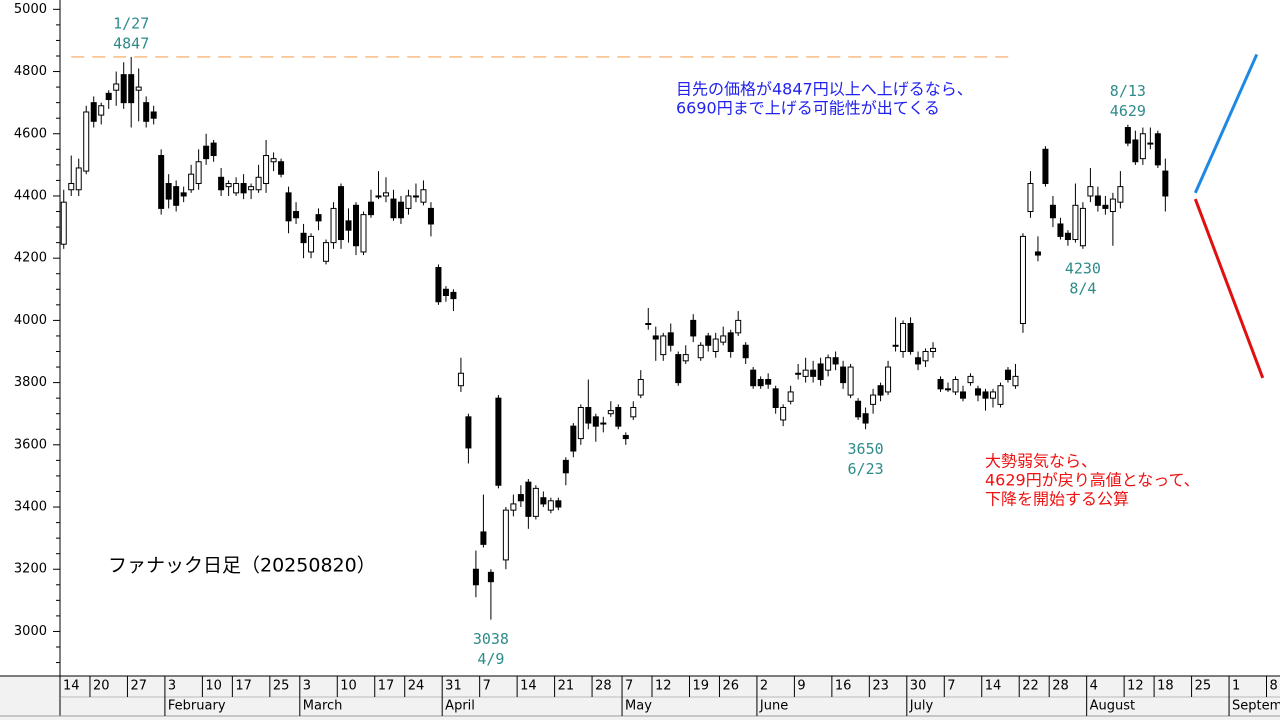 This screenshot has height=720, width=1280. Describe the element at coordinates (307, 686) in the screenshot. I see `x-tick-label: 3` at that location.